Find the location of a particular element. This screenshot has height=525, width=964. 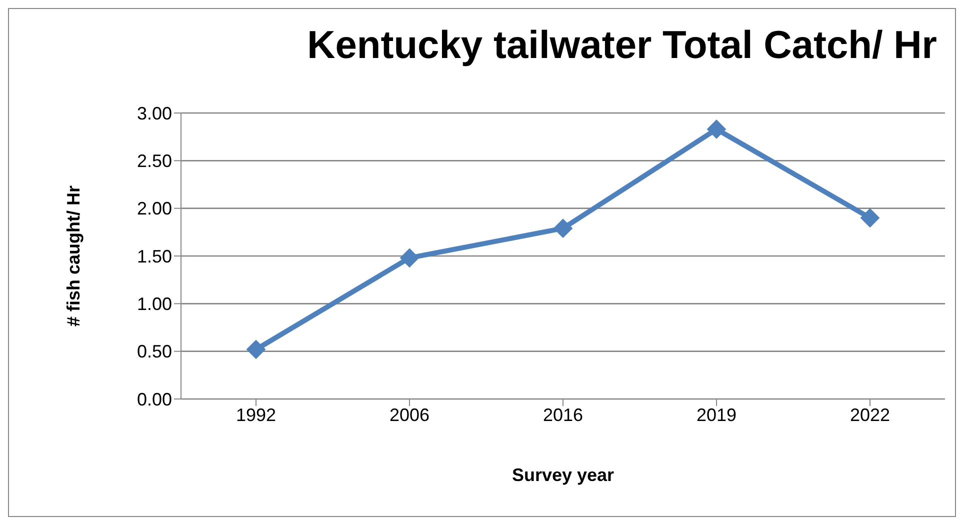

y-tick-label: 0.00 is located at coordinates (154, 399).